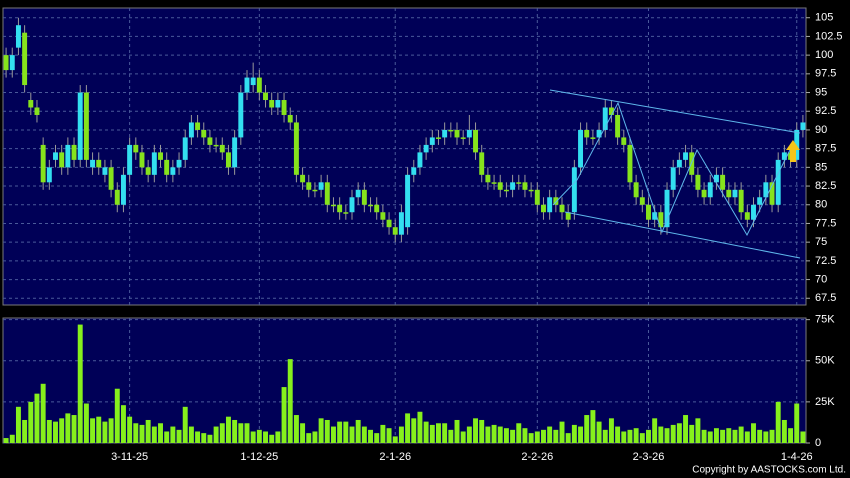 Image resolution: width=850 pixels, height=478 pixels. What do you see at coordinates (793, 151) in the screenshot?
I see `arrow` at bounding box center [793, 151].